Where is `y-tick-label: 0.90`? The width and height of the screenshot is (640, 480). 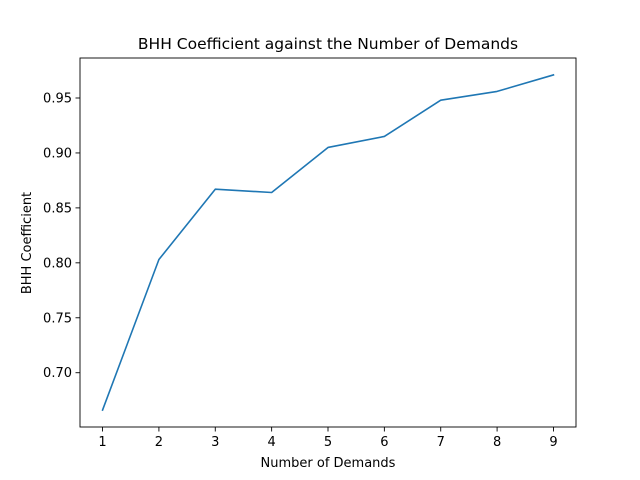 y-tick-label: 0.90 is located at coordinates (57, 153).